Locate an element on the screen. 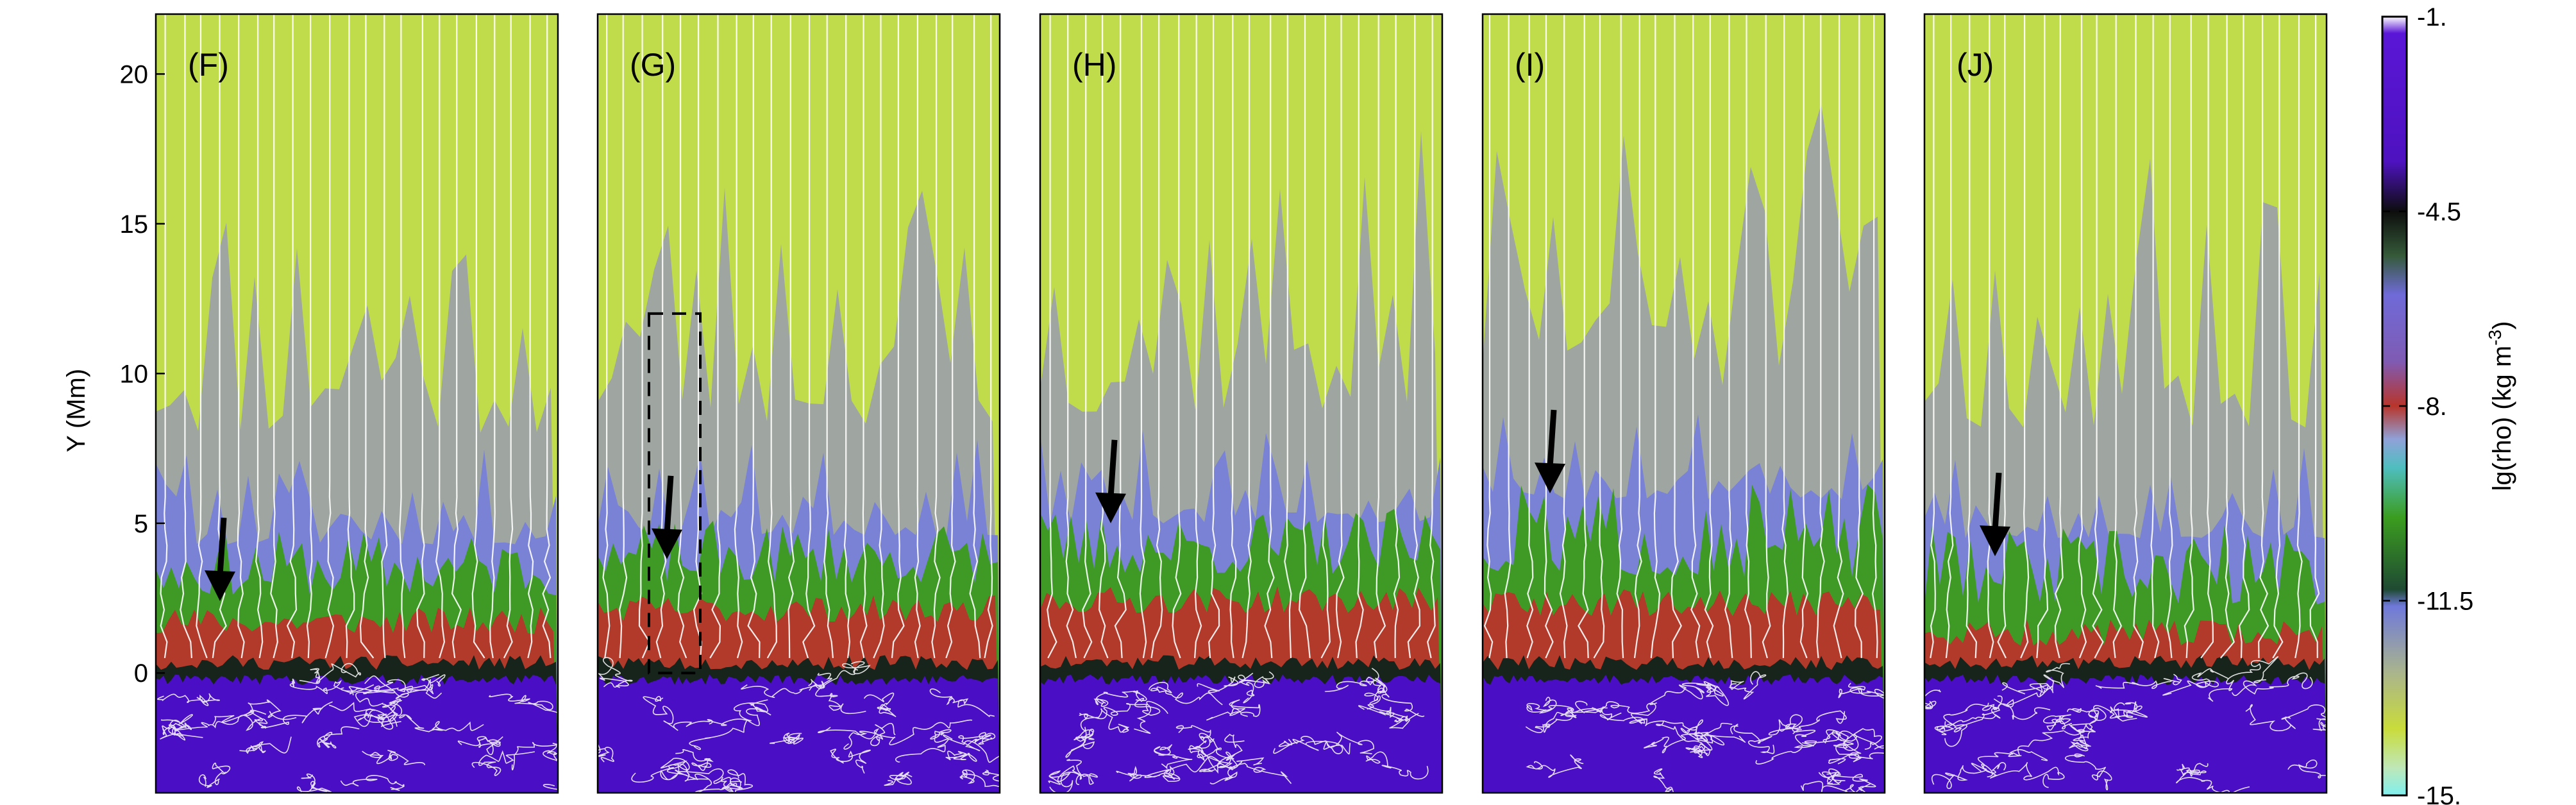  field-lines-tangled is located at coordinates (799, 725).